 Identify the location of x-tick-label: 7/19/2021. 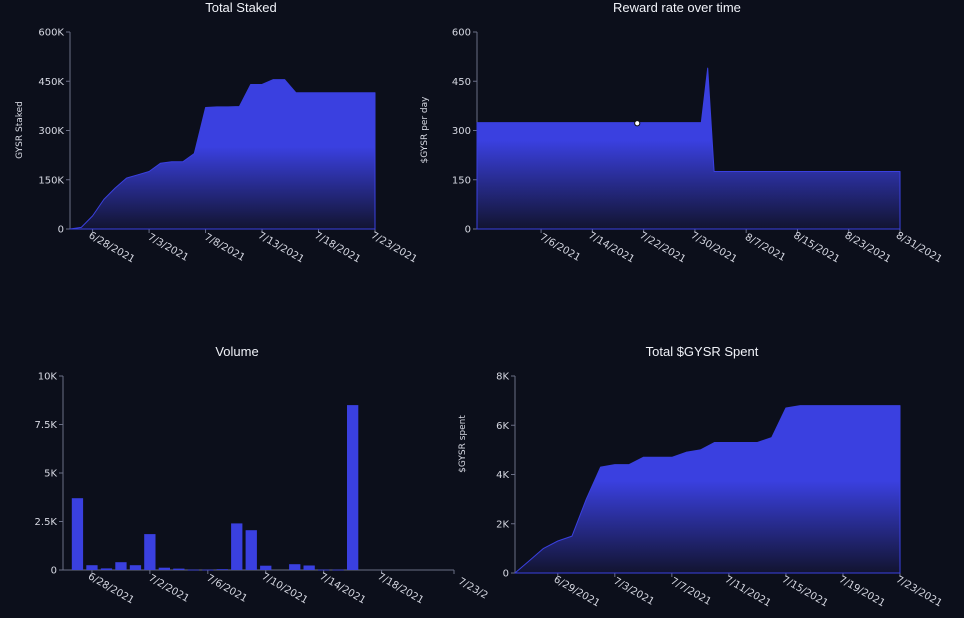
(862, 591).